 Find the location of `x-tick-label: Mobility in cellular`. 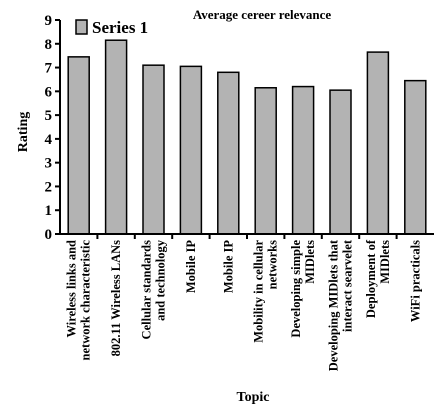

x-tick-label: Mobility in cellular is located at coordinates (259, 291).